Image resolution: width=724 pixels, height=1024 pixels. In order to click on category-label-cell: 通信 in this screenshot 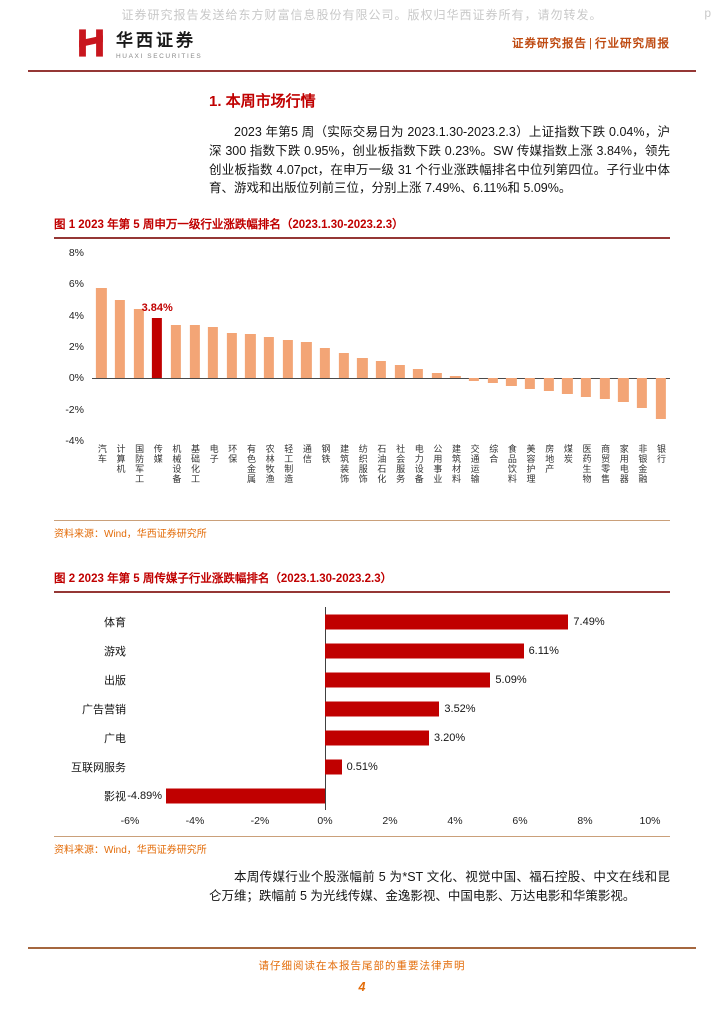, I will do `click(306, 478)`.